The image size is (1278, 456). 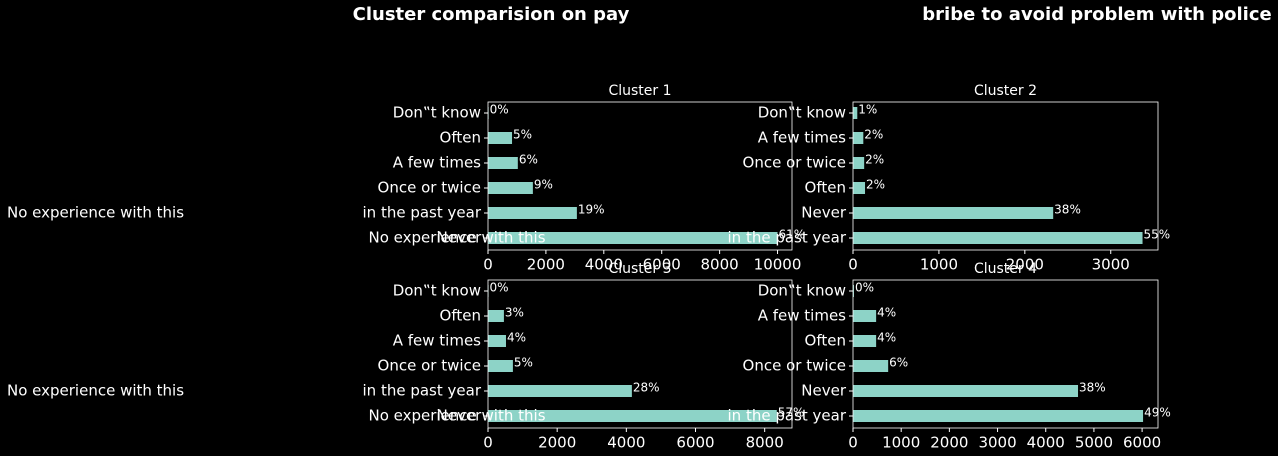 What do you see at coordinates (639, 91) in the screenshot?
I see `subplot-title: Cluster 1` at bounding box center [639, 91].